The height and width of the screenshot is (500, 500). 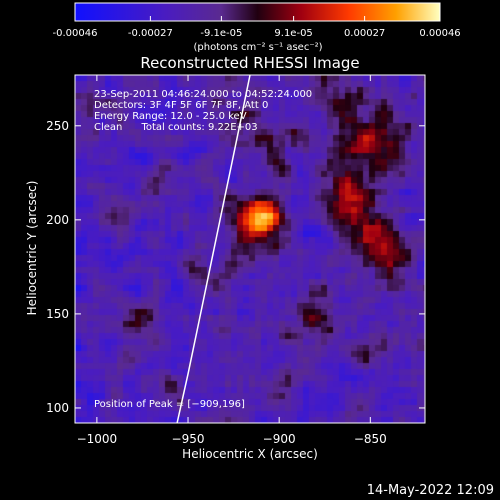 What do you see at coordinates (439, 33) in the screenshot?
I see `colorbar-tick-label: 0.00046` at bounding box center [439, 33].